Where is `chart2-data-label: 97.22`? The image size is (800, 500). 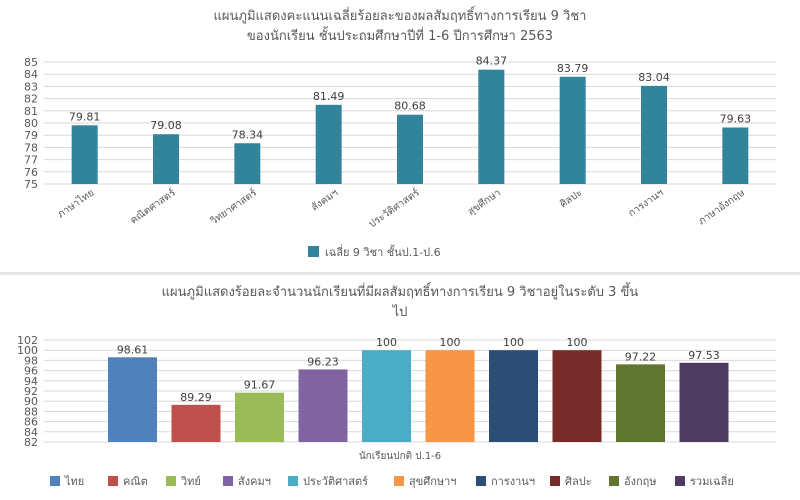
chart2-data-label: 97.22 is located at coordinates (641, 356).